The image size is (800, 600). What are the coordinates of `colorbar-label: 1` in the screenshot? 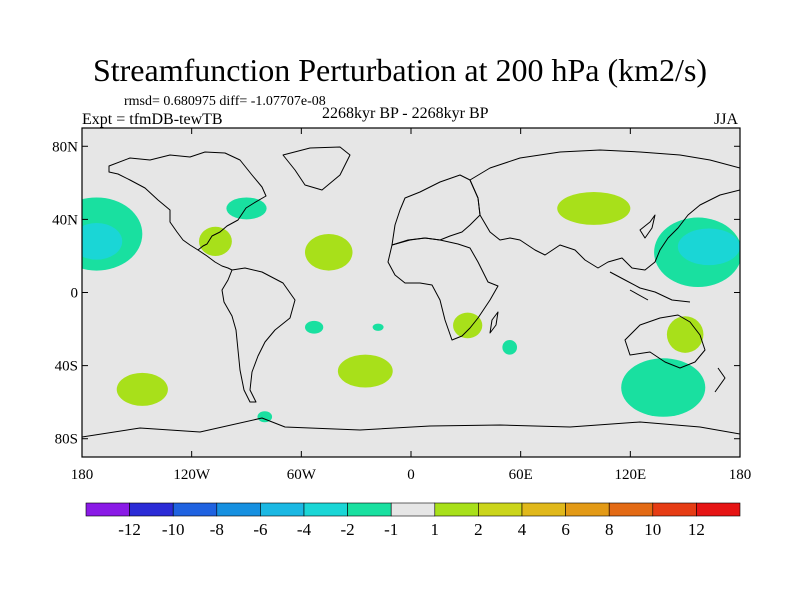 It's located at (435, 529).